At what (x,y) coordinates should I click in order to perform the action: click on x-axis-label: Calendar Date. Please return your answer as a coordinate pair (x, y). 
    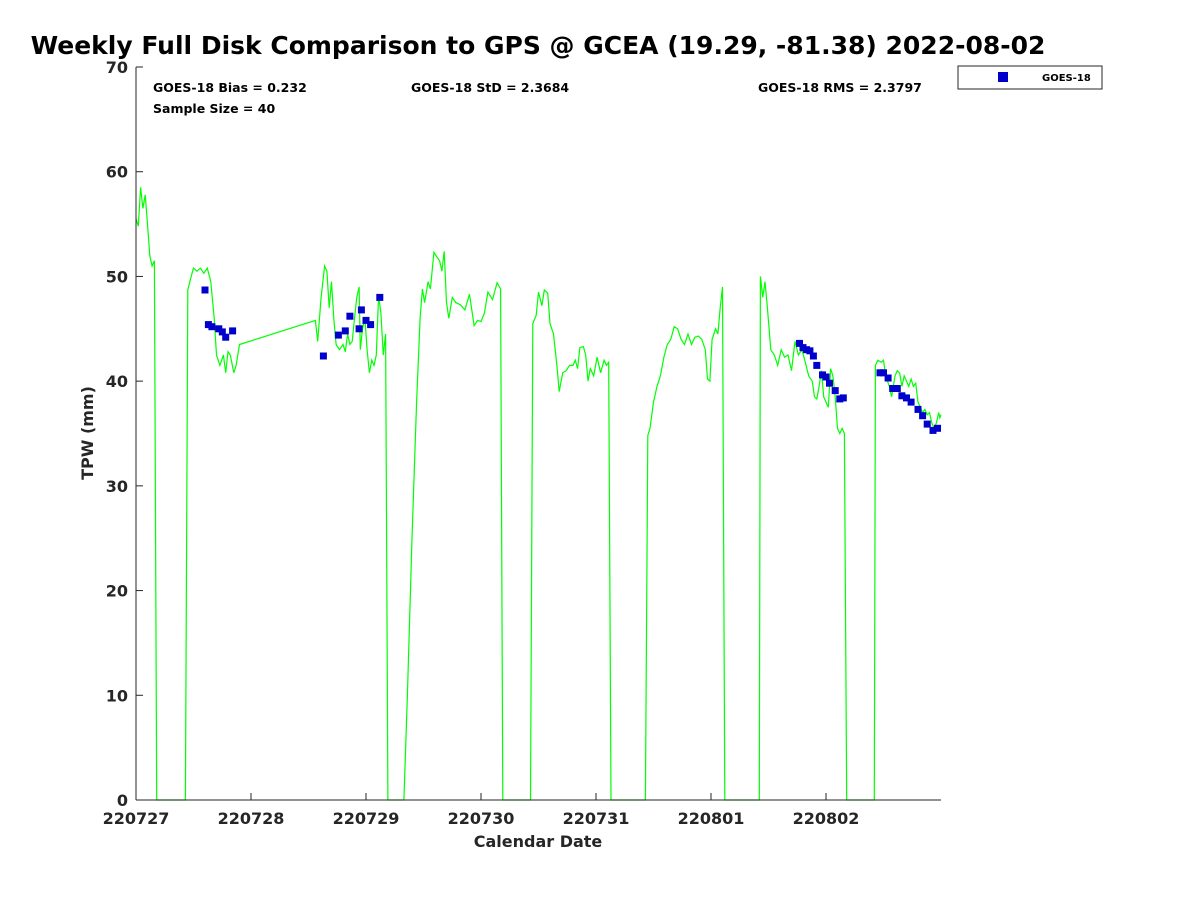
    Looking at the image, I should click on (538, 841).